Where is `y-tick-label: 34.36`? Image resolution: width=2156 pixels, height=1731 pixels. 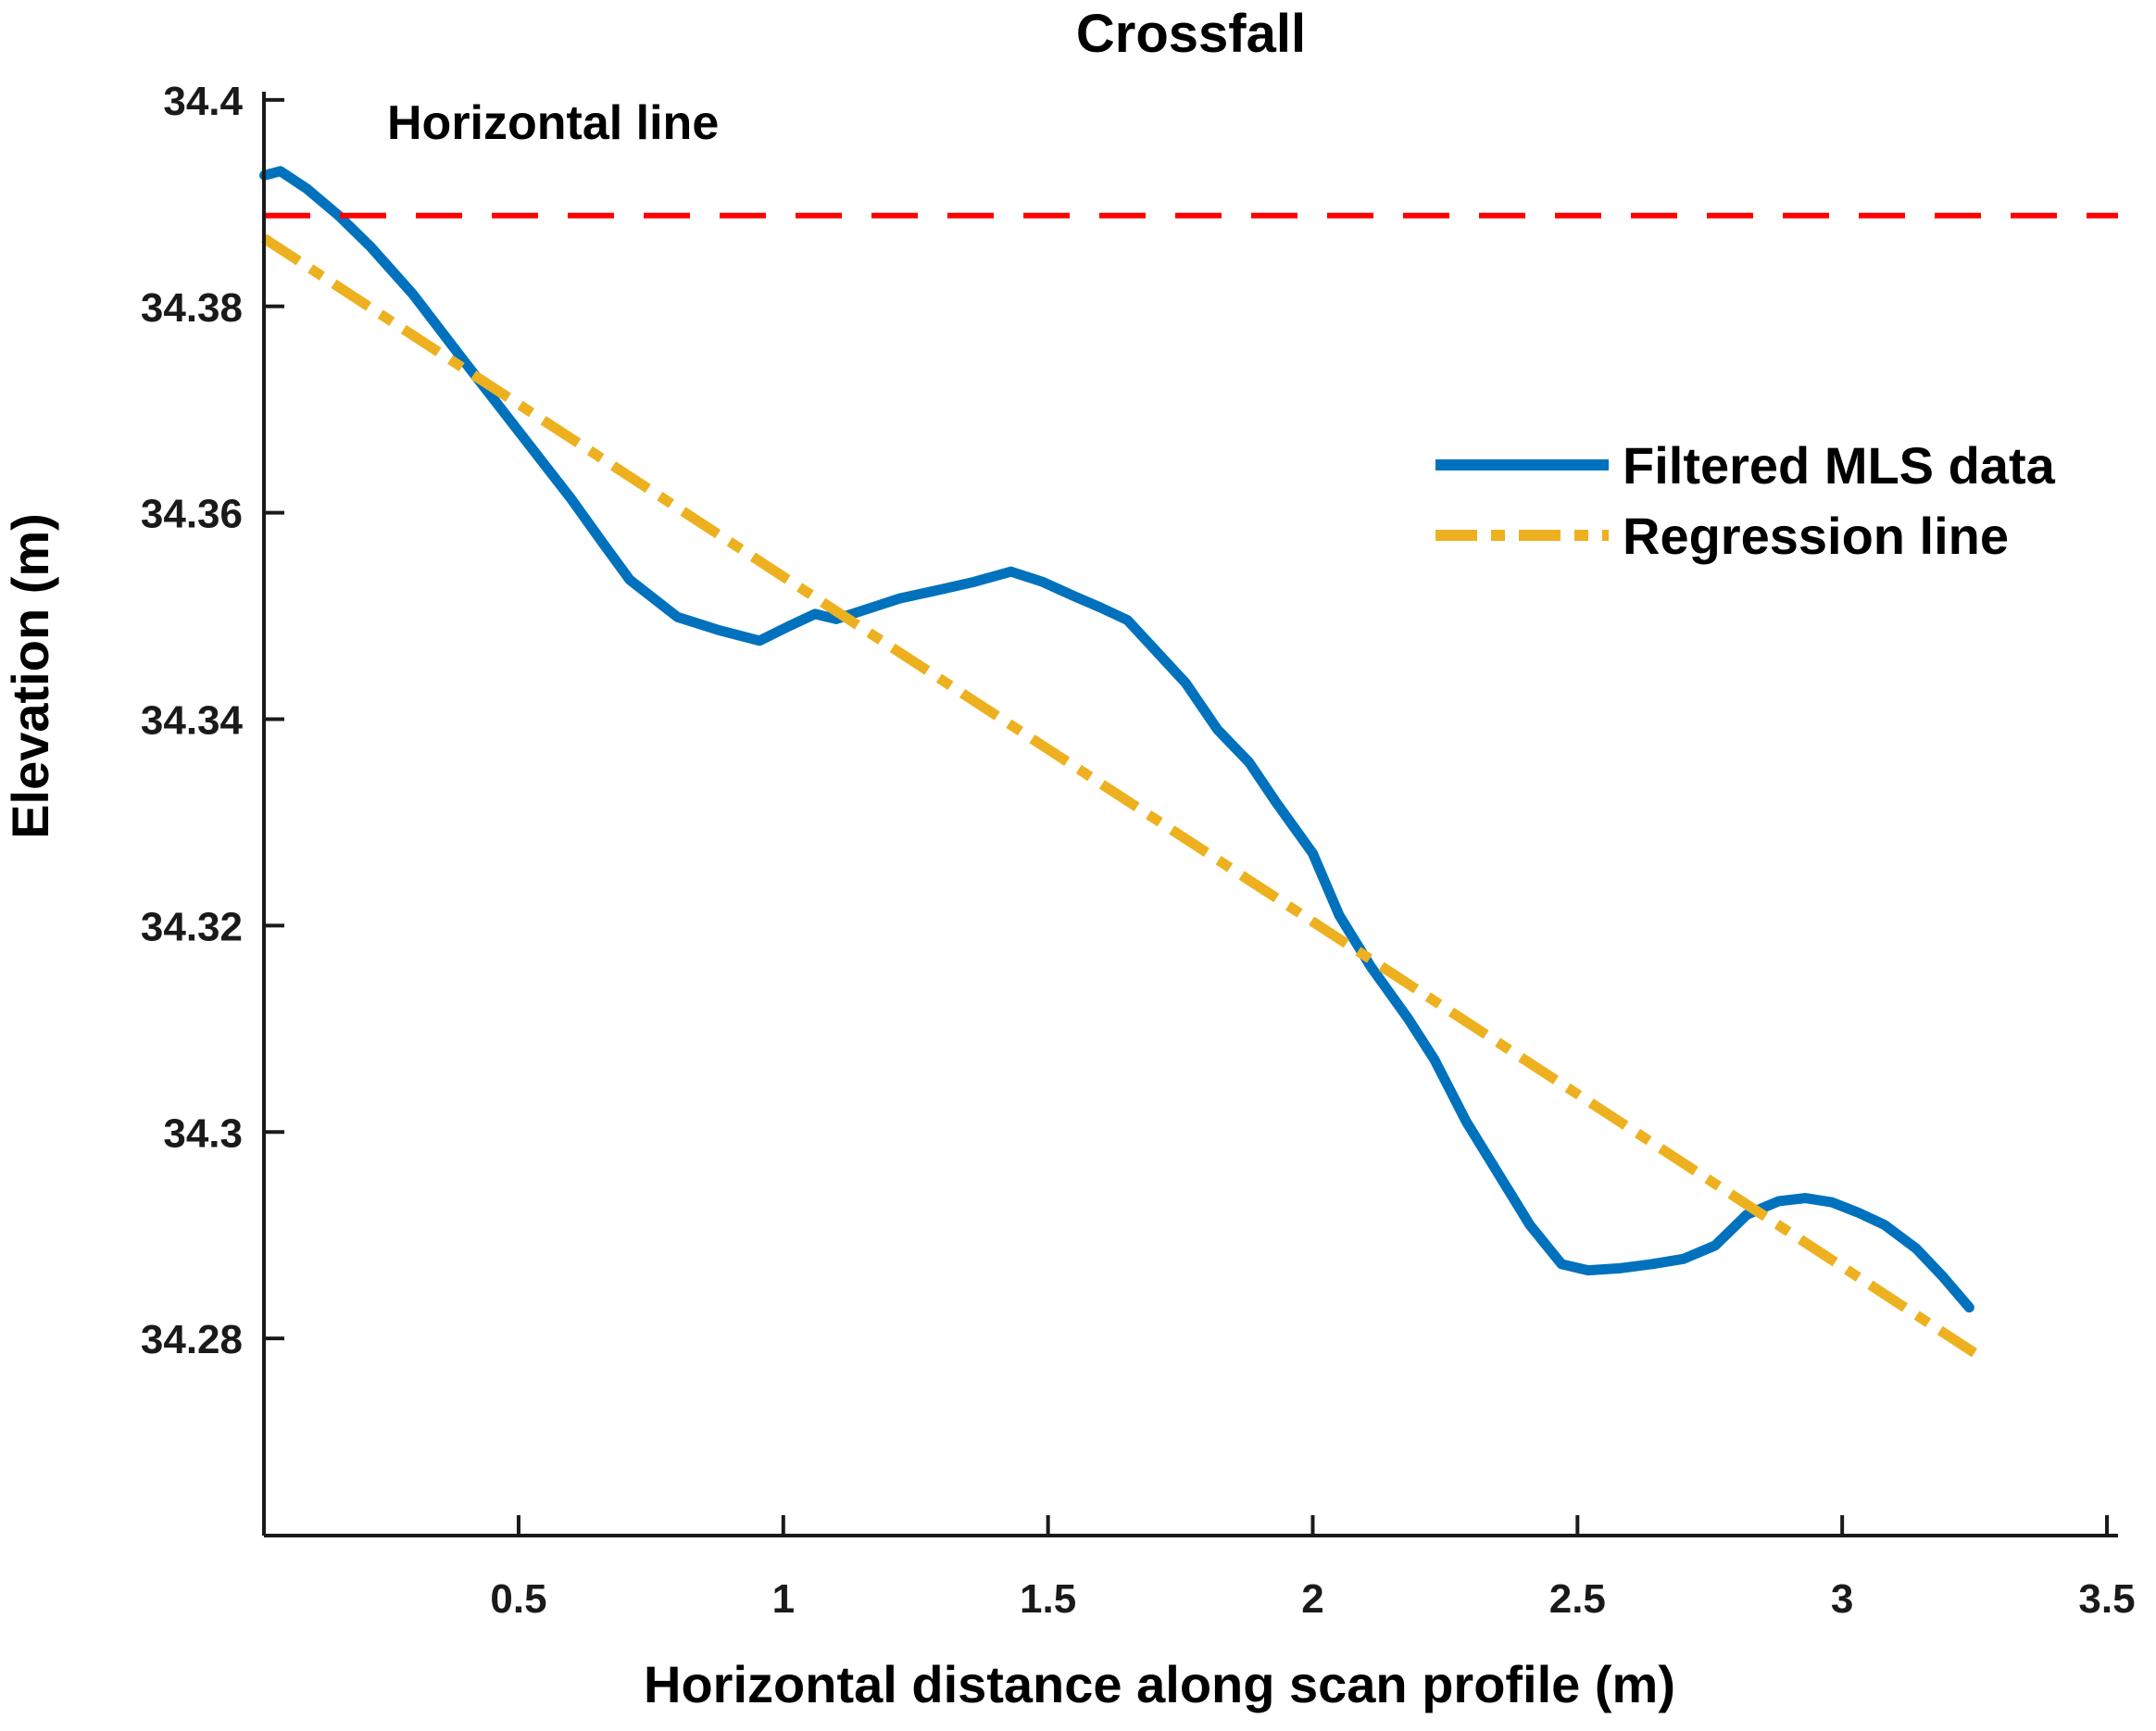 y-tick-label: 34.36 is located at coordinates (192, 514).